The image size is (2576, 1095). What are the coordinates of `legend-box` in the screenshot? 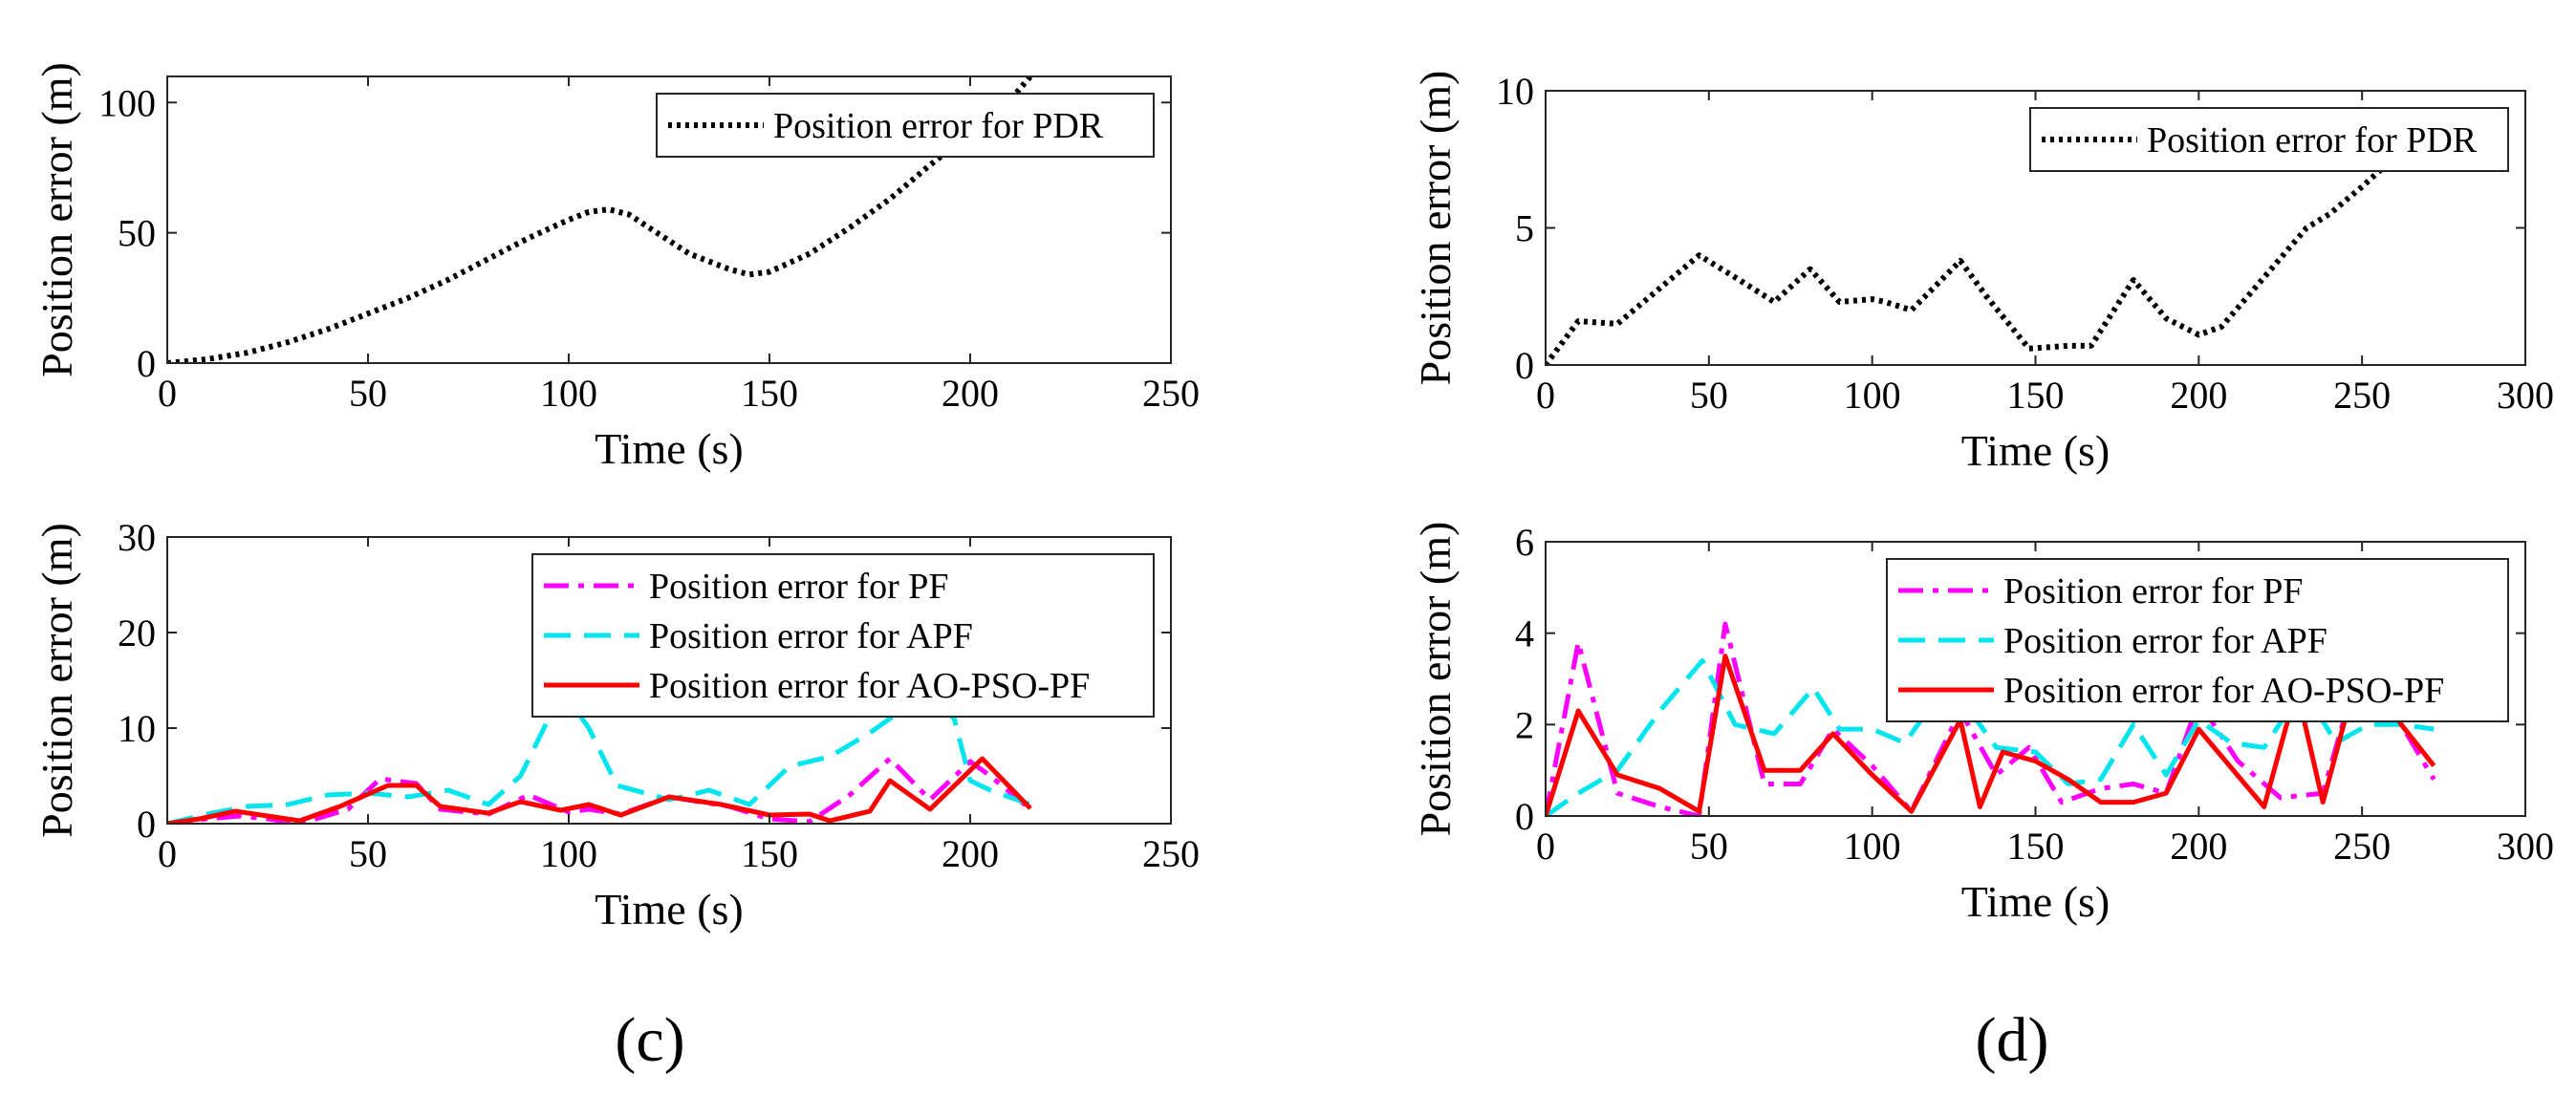 It's located at (2269, 139).